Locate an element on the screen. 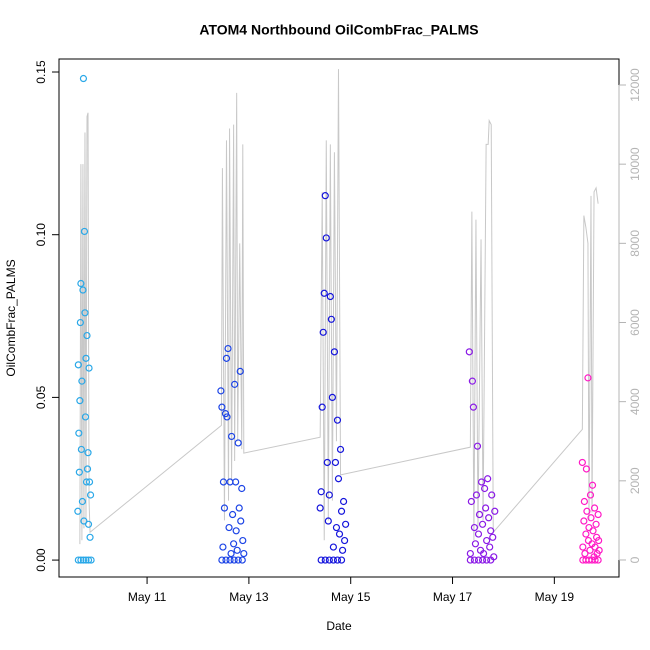  y-axis-label: OilCombFrac_PALMS is located at coordinates (11, 317).